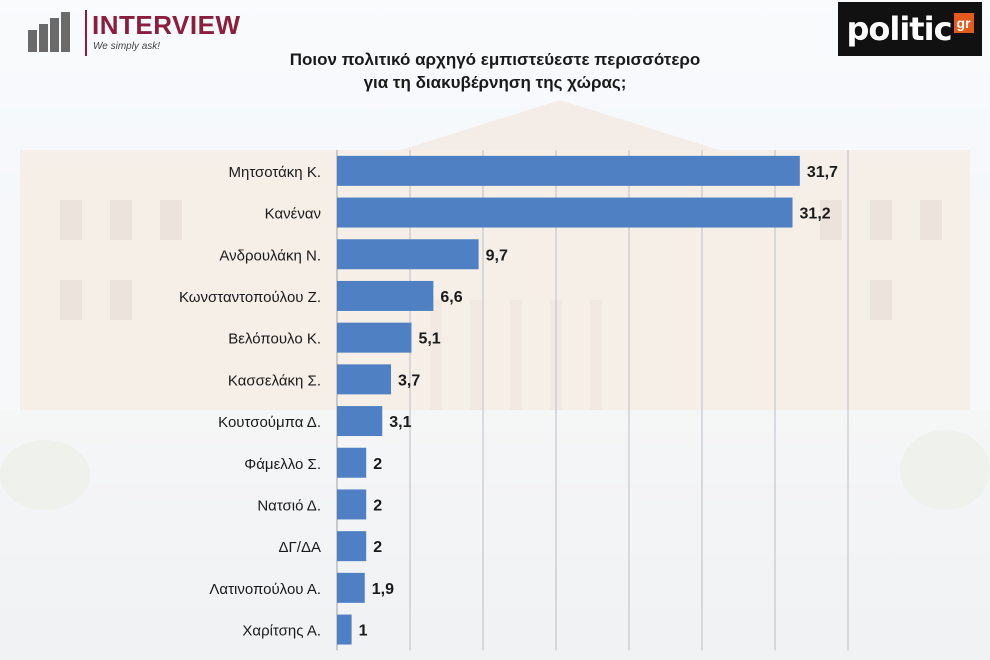 The image size is (990, 660). Describe the element at coordinates (363, 631) in the screenshot. I see `value-label: 1` at that location.